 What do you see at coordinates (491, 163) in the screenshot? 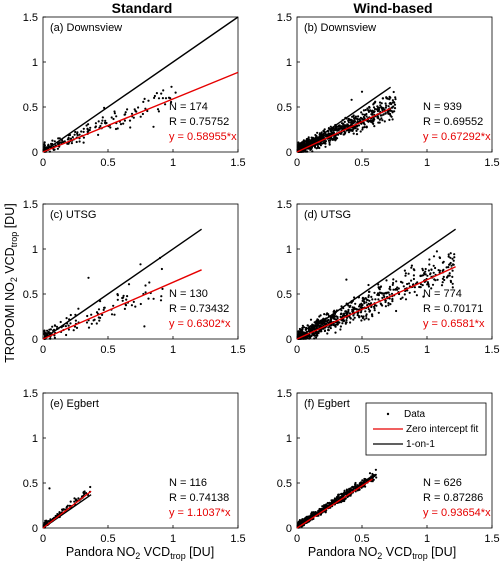
I see `x-tick-label: 1.5` at bounding box center [491, 163].